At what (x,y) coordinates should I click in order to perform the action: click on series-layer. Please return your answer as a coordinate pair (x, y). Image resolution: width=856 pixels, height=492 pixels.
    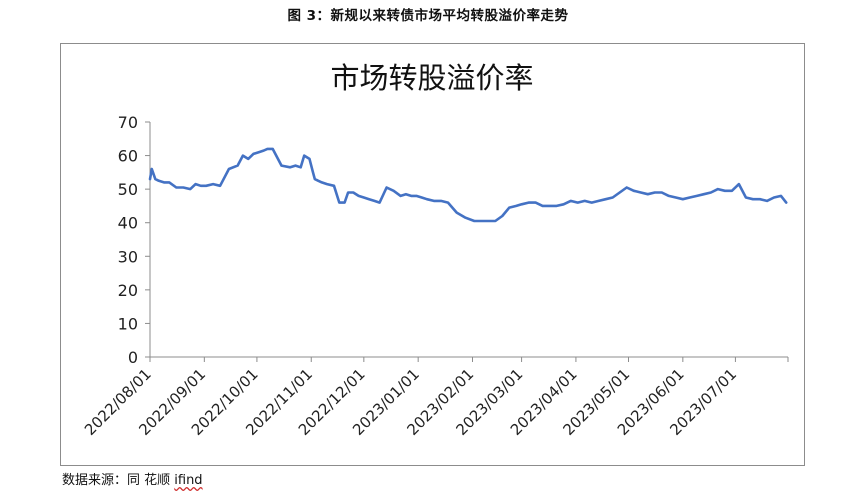
    Looking at the image, I should click on (468, 185).